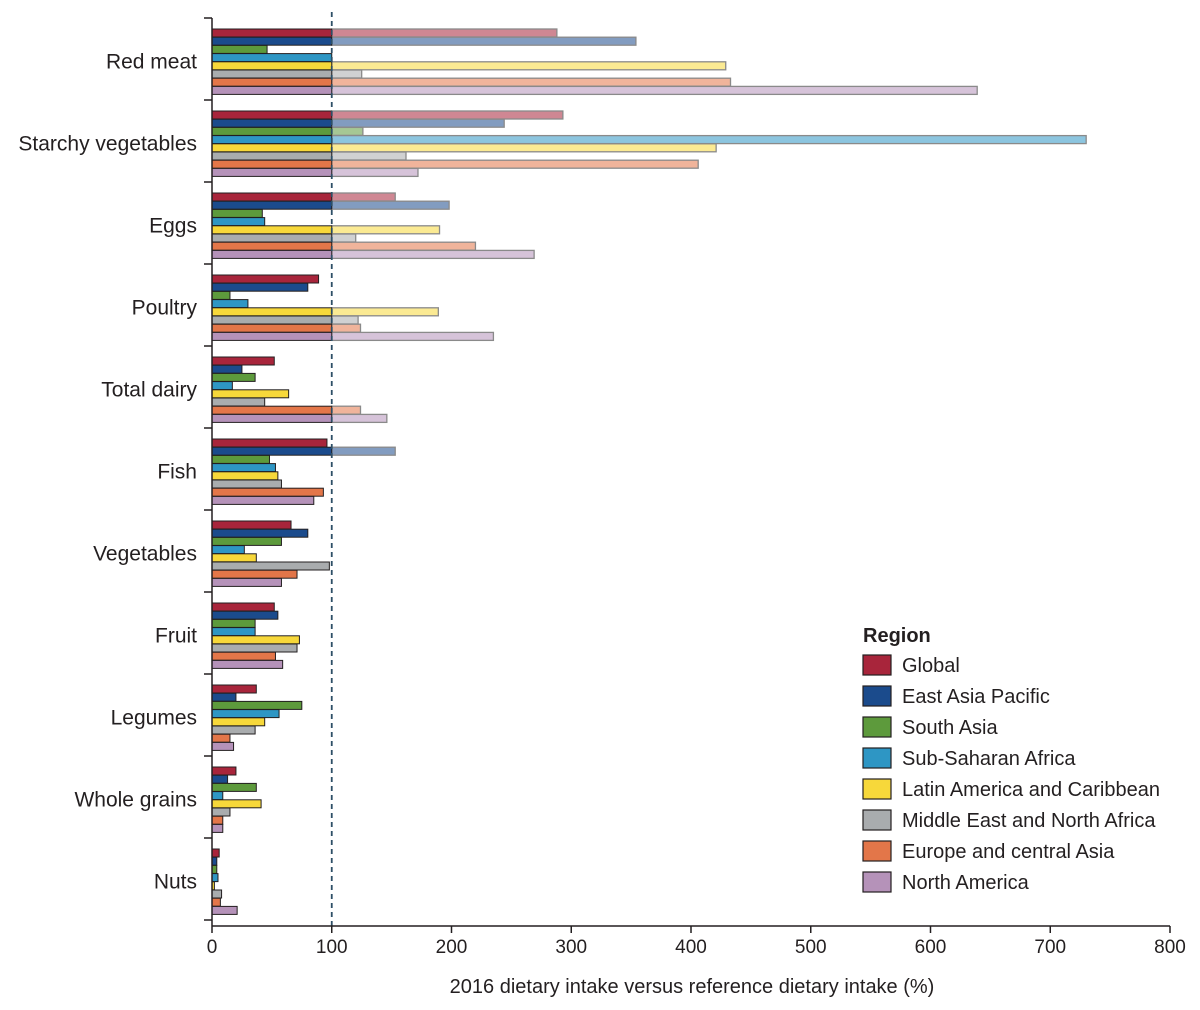  Describe the element at coordinates (175, 882) in the screenshot. I see `category-label: Nuts` at that location.